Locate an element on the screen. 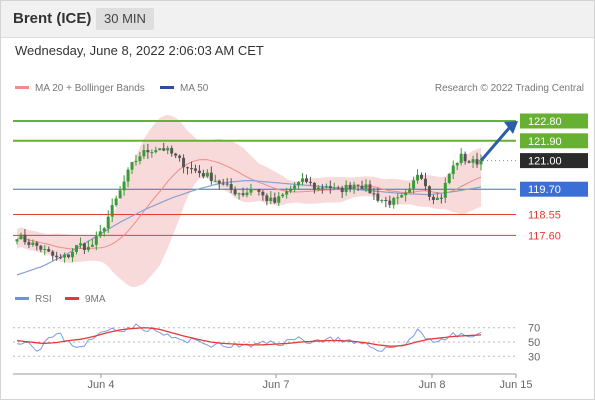 The image size is (595, 400). level-label-118-55: 118.55 is located at coordinates (544, 216).